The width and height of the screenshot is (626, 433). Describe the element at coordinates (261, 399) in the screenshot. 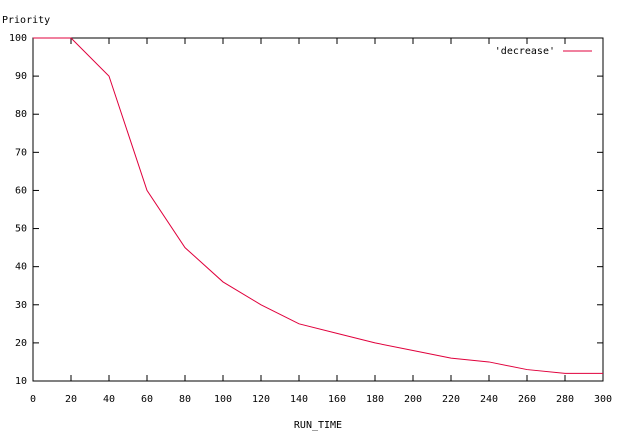

I see `x-tick-label: 120` at that location.